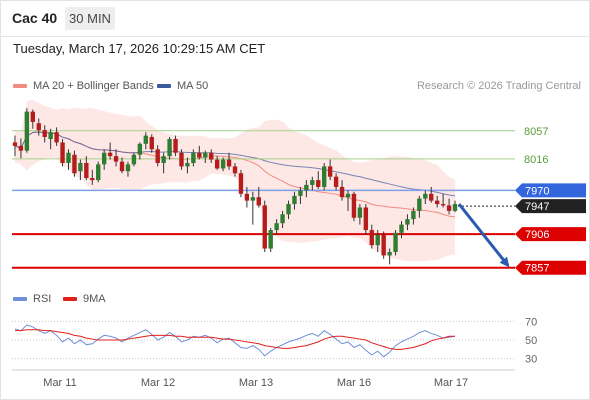 The width and height of the screenshot is (590, 400). What do you see at coordinates (70, 299) in the screenshot?
I see `rsi-ma-swatch` at bounding box center [70, 299].